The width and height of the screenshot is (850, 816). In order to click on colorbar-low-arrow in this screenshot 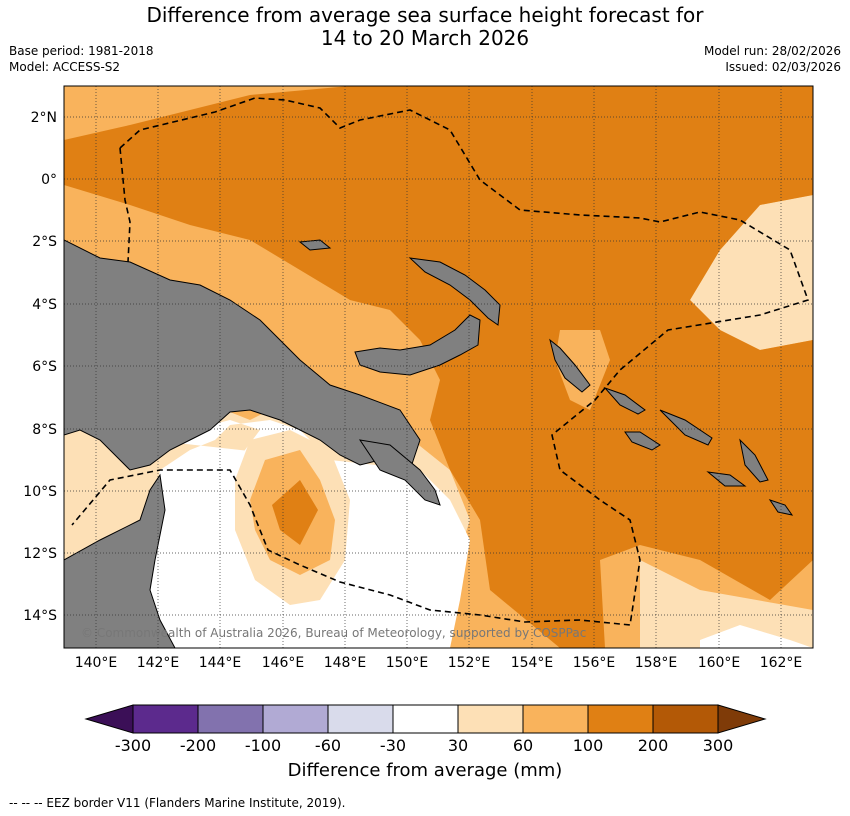, I will do `click(109, 719)`.